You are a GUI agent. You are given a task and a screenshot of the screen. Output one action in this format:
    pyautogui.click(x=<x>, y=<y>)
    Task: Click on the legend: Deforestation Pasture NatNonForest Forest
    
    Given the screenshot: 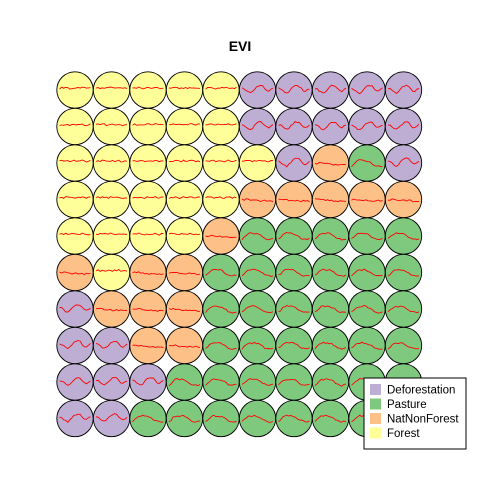 What is the action you would take?
    pyautogui.click(x=415, y=413)
    